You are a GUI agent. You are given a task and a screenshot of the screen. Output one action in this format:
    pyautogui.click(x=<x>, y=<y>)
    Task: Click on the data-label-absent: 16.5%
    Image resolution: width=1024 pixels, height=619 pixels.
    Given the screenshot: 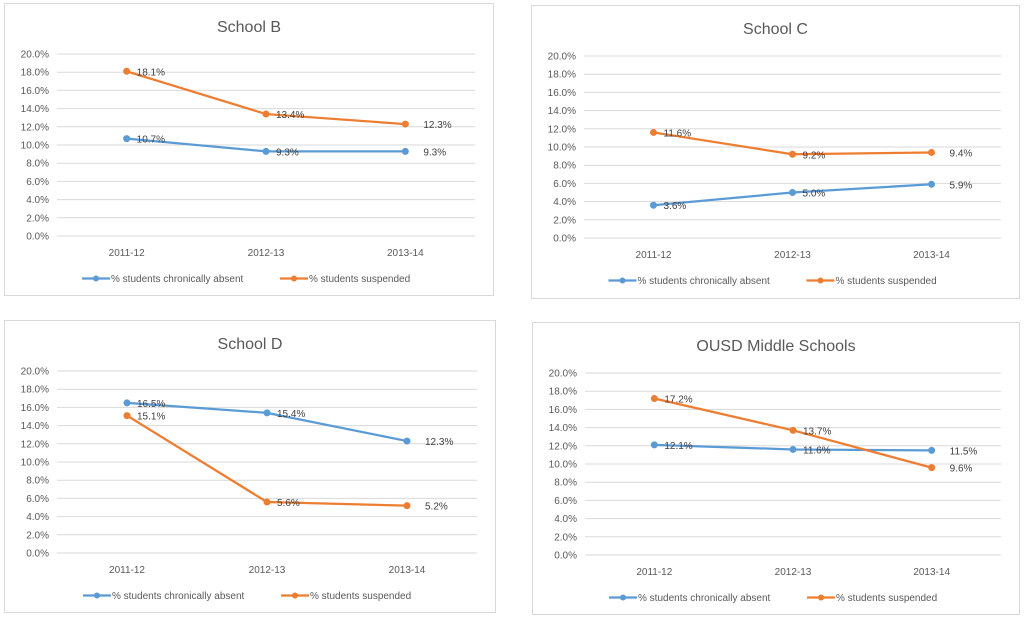 What is the action you would take?
    pyautogui.click(x=151, y=404)
    